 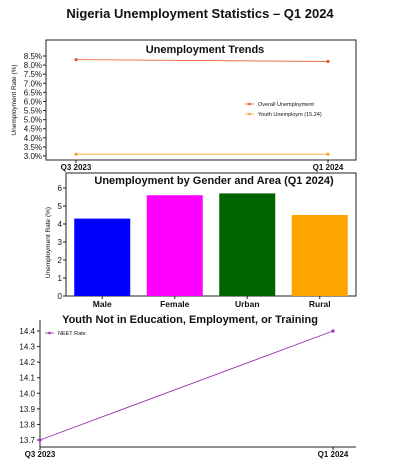 I want to click on chart3-legend-label: NEET Rate, so click(x=72, y=334).